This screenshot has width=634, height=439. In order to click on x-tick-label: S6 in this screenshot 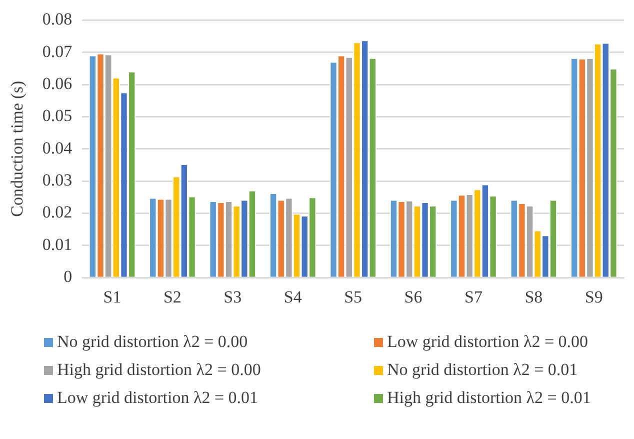, I will do `click(413, 296)`.